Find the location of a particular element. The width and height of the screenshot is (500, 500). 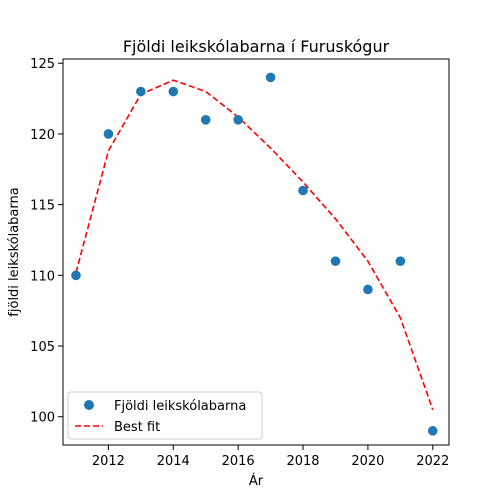

y-tick-label: 100 is located at coordinates (42, 418).